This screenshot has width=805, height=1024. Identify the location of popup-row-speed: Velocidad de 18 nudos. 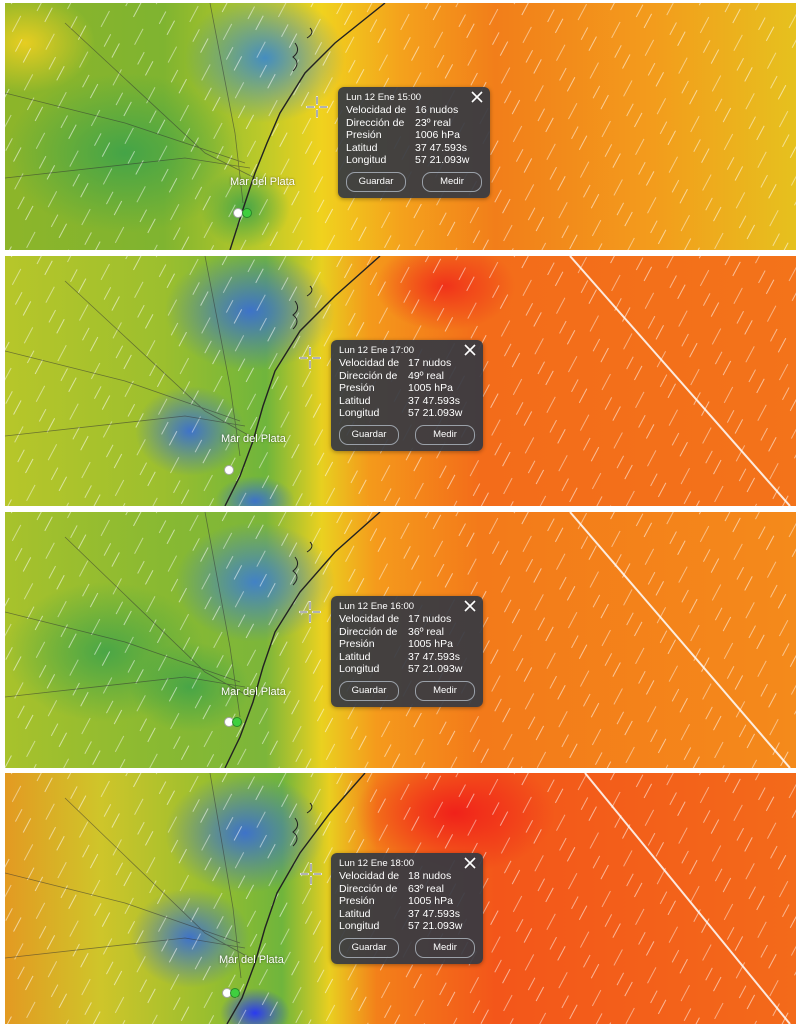
(395, 876).